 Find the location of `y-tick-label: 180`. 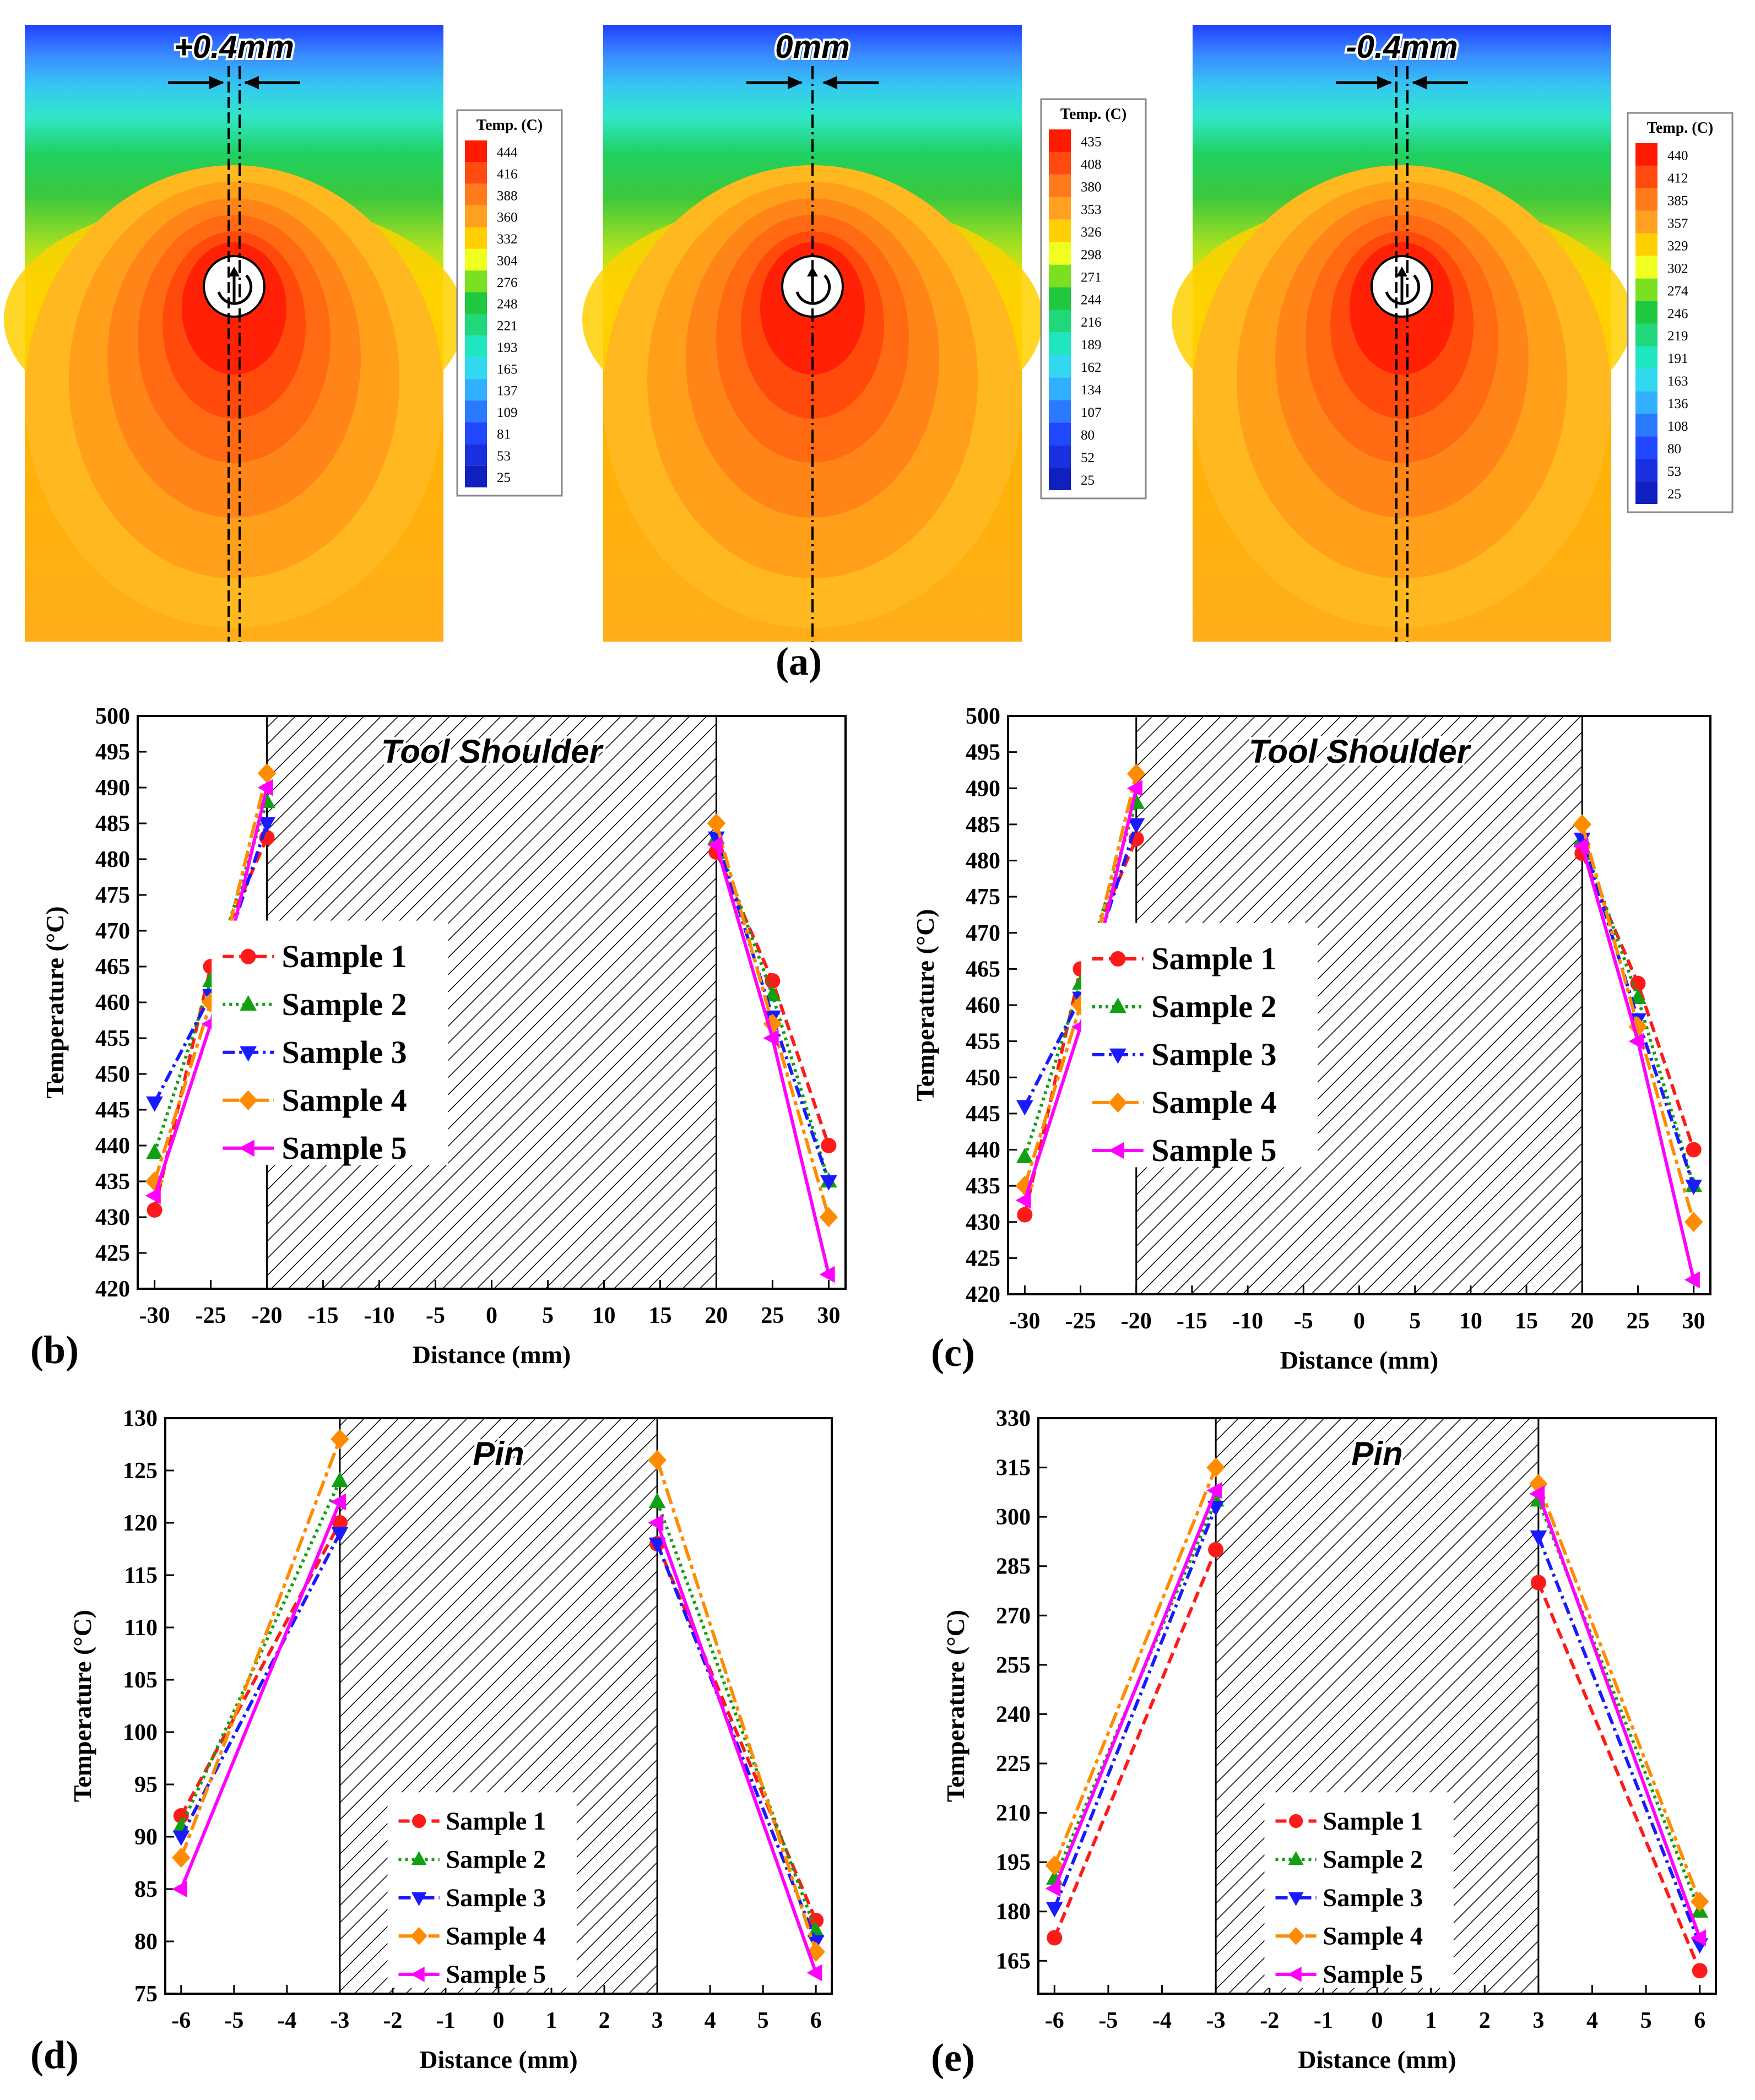

y-tick-label: 180 is located at coordinates (1013, 1912).